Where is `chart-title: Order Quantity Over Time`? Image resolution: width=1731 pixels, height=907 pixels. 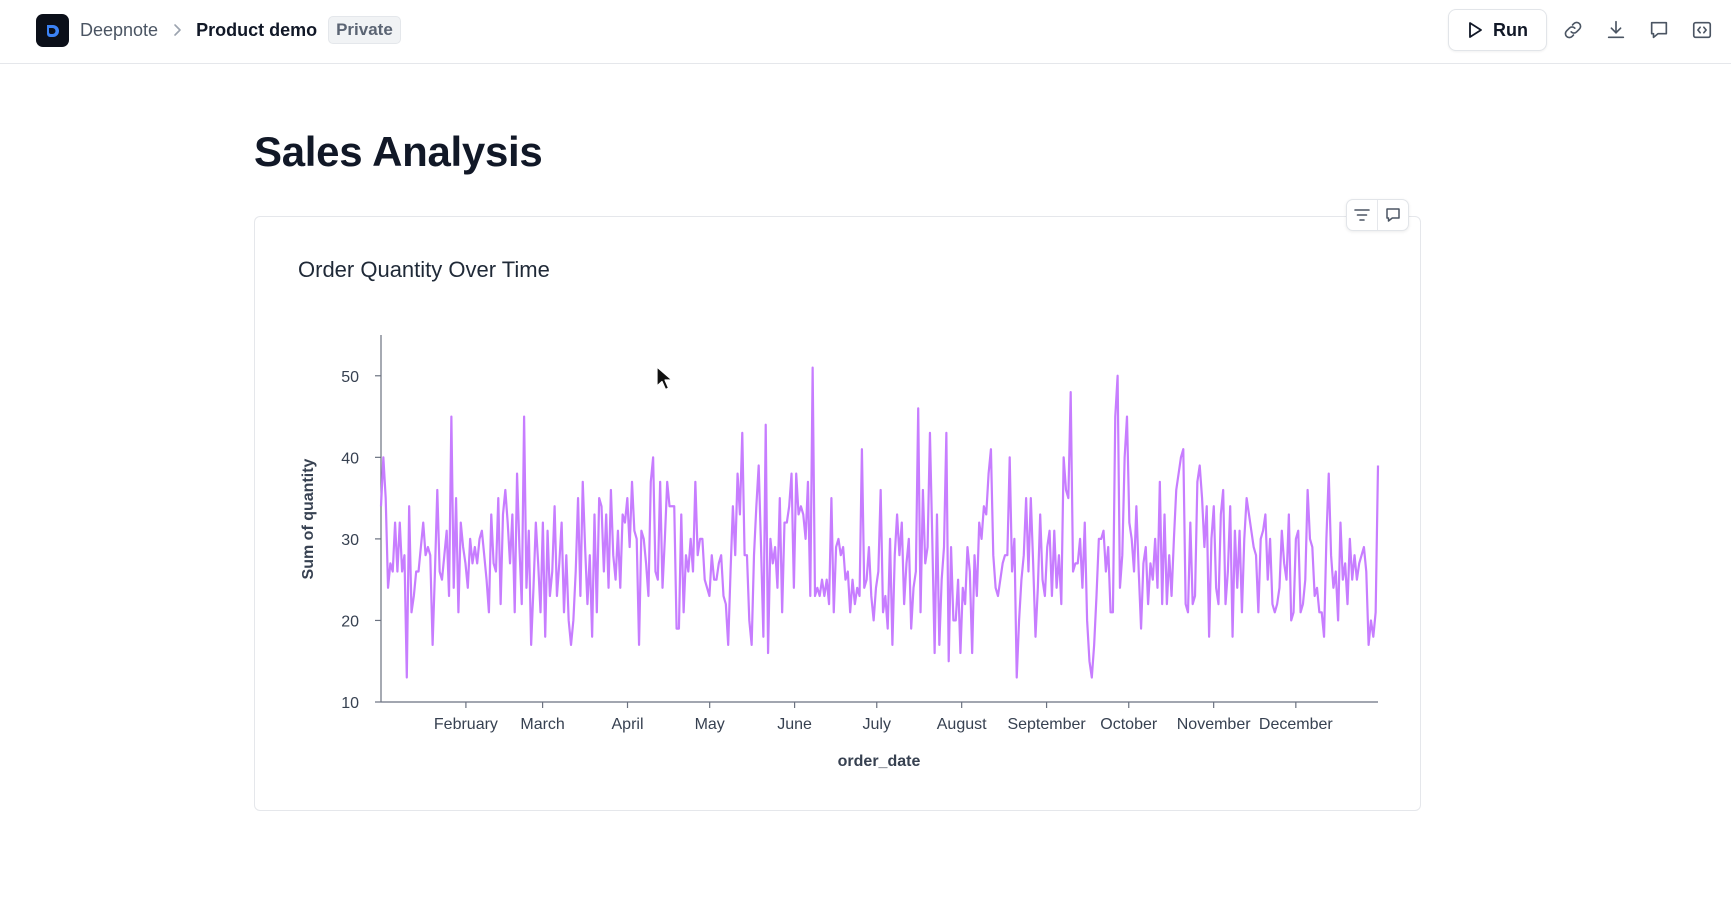 chart-title: Order Quantity Over Time is located at coordinates (424, 269).